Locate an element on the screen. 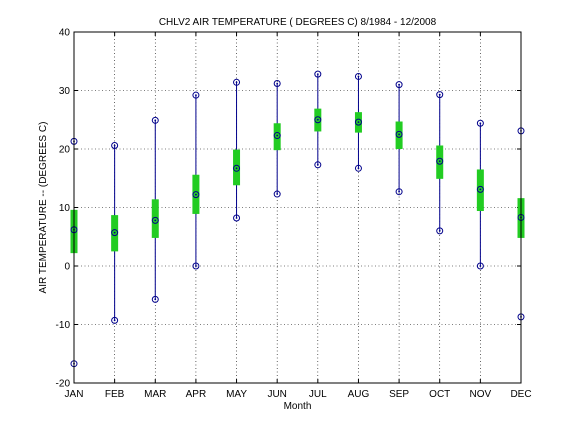 The height and width of the screenshot is (432, 576). y-tick-label: 10 is located at coordinates (65, 208).